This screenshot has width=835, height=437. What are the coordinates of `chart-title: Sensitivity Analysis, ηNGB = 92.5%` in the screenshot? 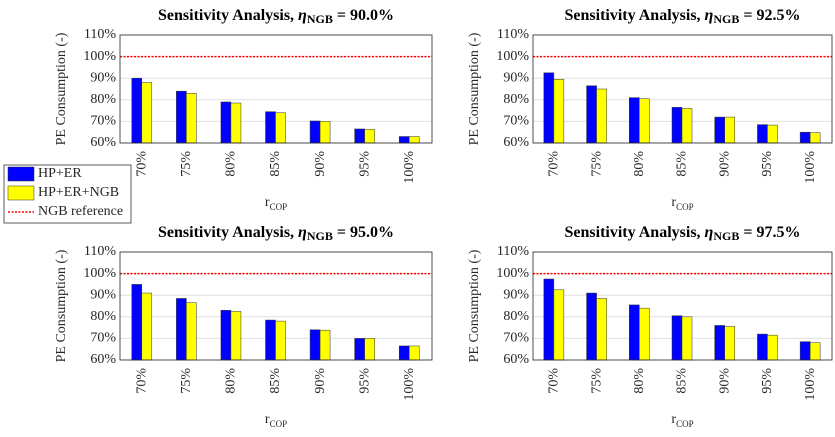 It's located at (683, 16).